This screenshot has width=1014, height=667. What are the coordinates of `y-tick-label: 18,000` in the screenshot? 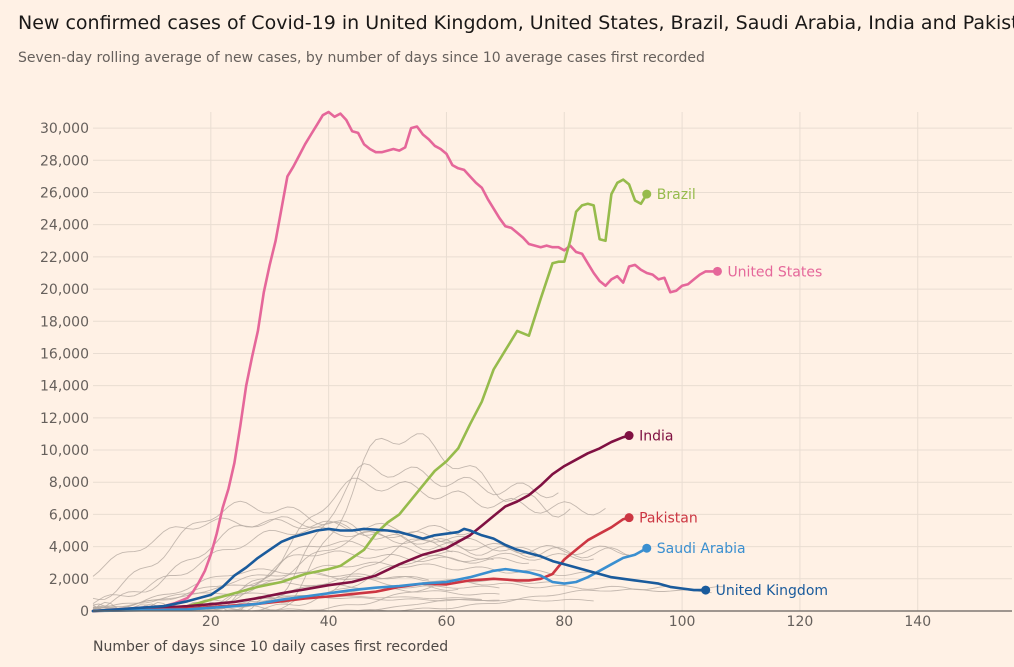 It's located at (64, 322).